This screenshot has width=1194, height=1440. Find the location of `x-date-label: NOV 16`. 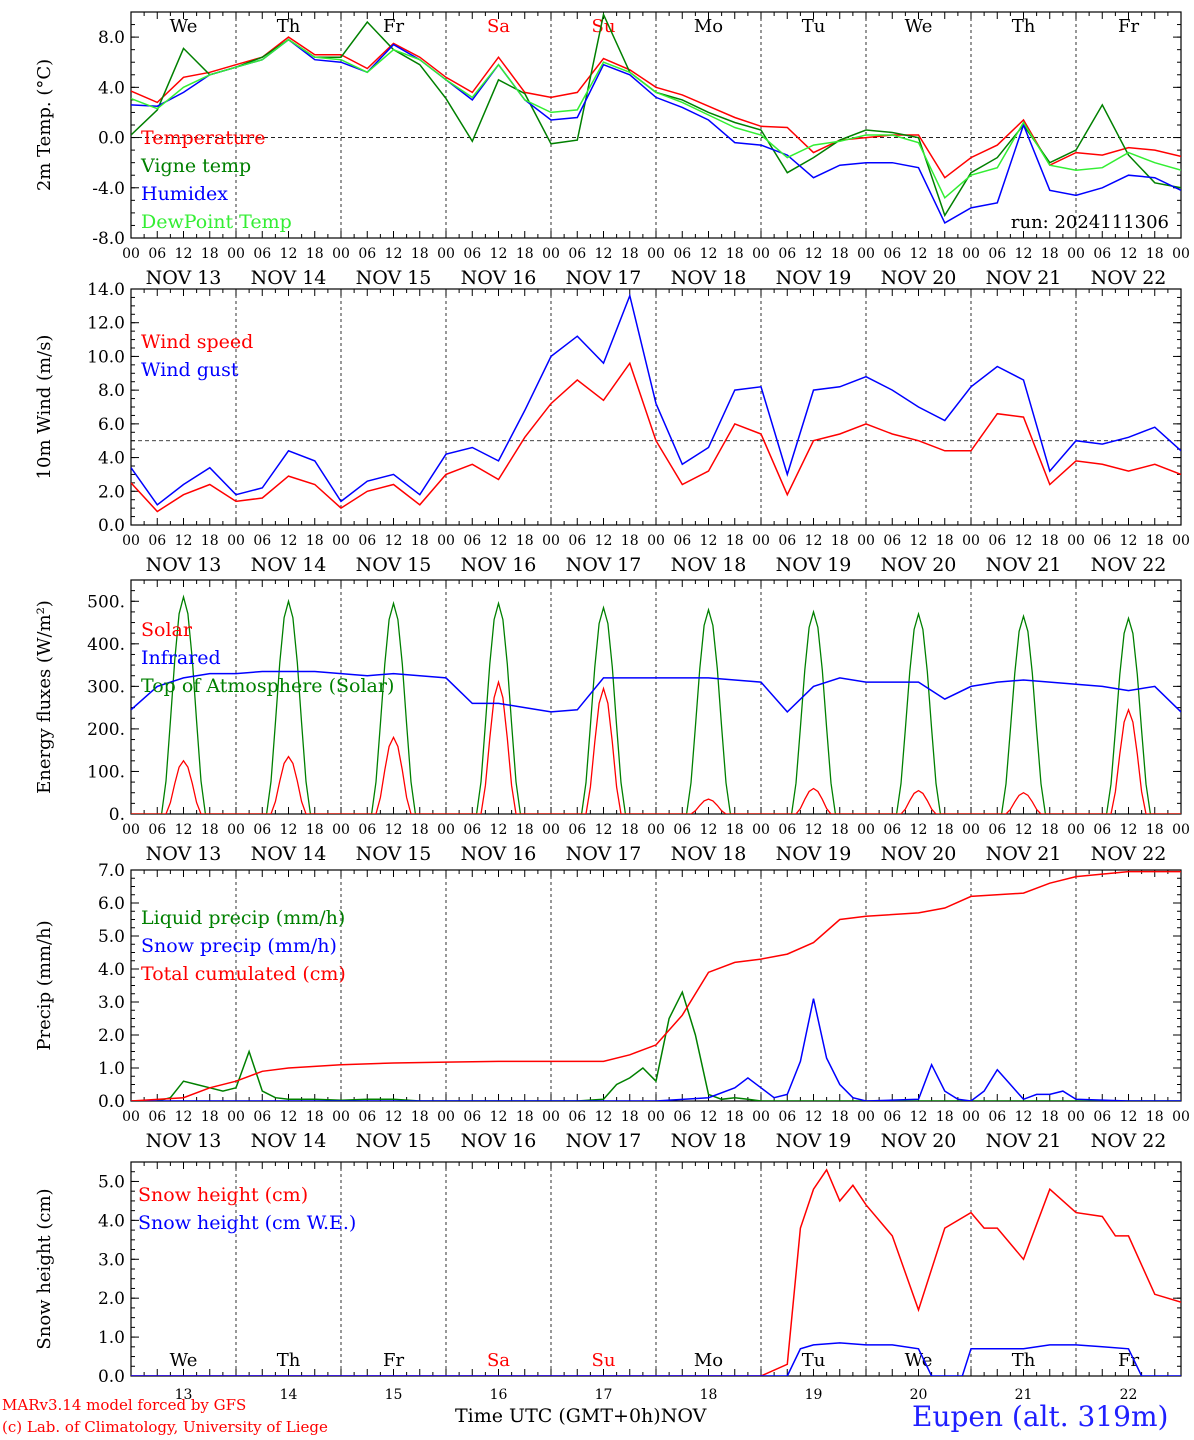

x-date-label: NOV 16 is located at coordinates (499, 278).